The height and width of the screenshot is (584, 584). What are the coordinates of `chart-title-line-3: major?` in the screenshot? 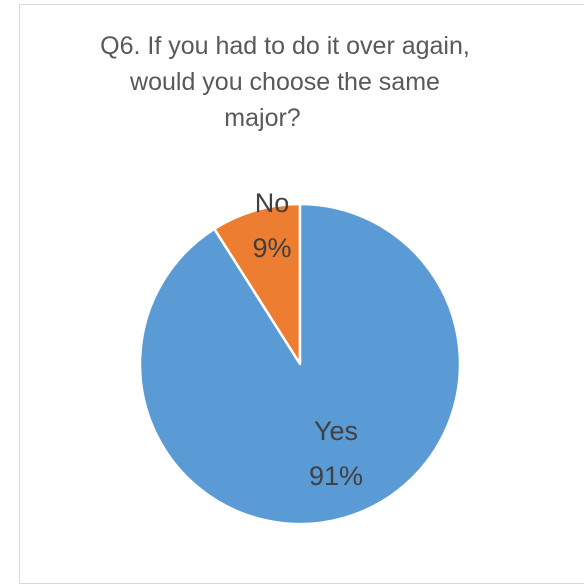 It's located at (262, 118).